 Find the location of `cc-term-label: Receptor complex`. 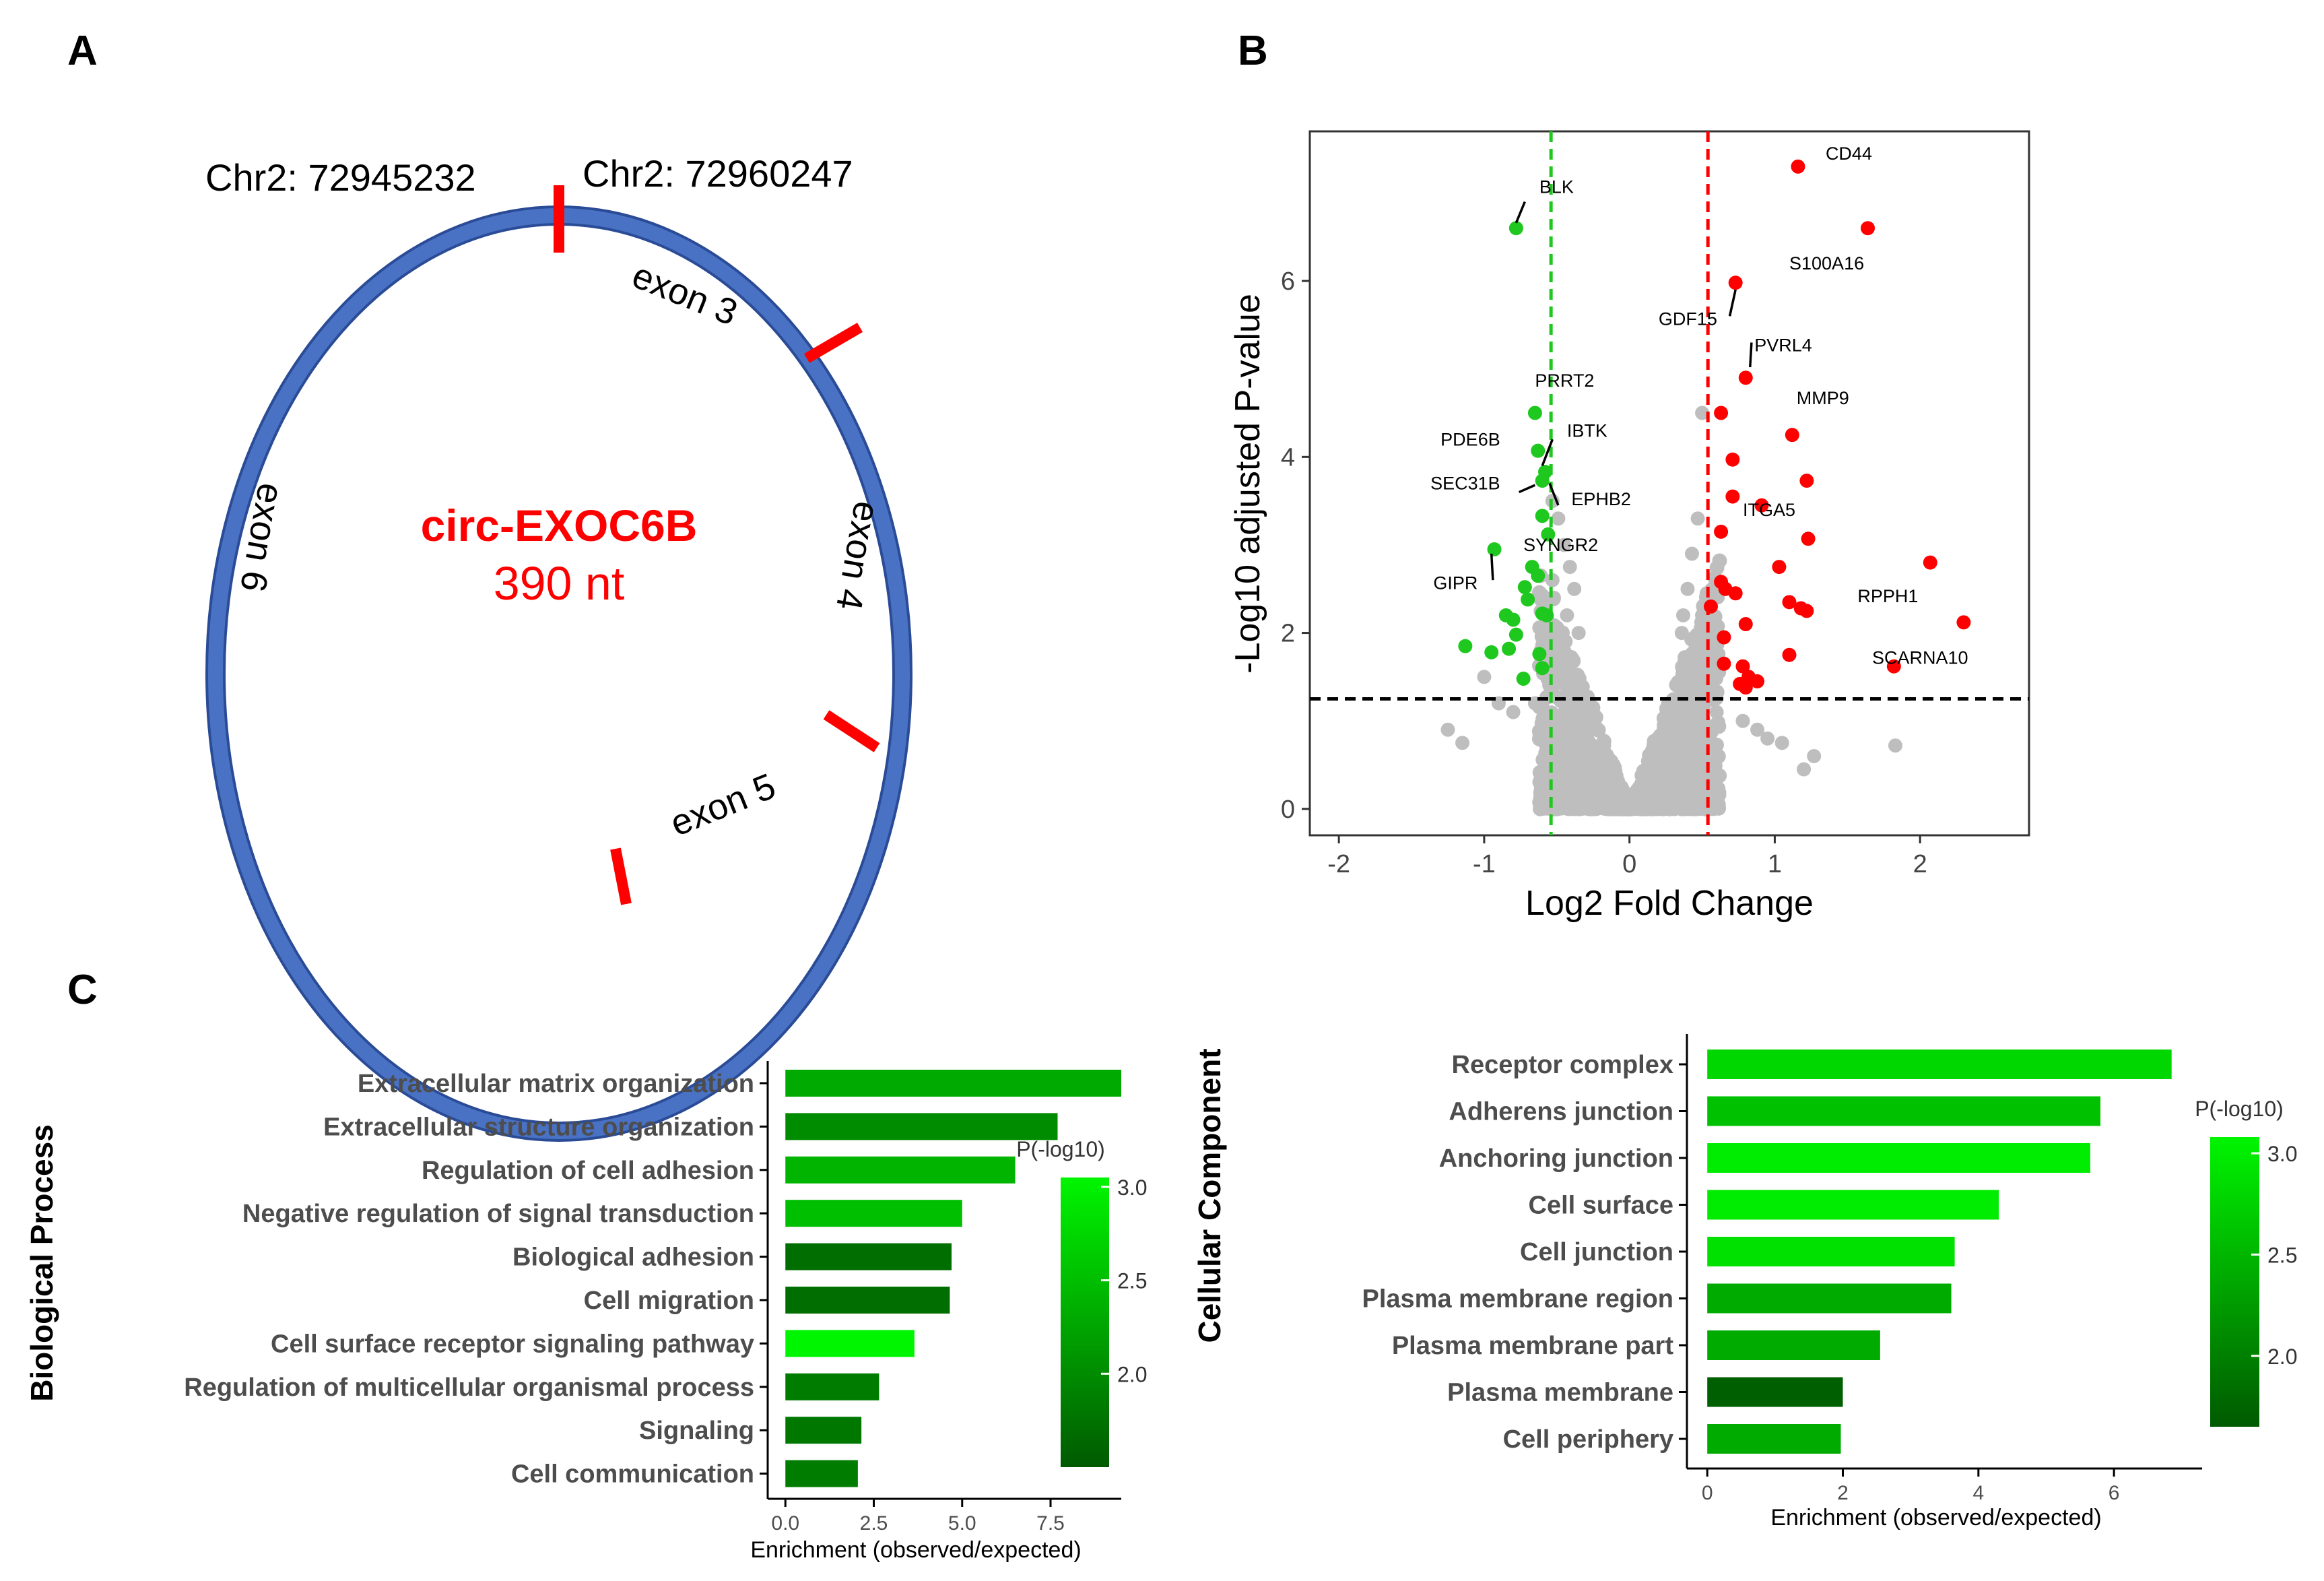

cc-term-label: Receptor complex is located at coordinates (1562, 1065).